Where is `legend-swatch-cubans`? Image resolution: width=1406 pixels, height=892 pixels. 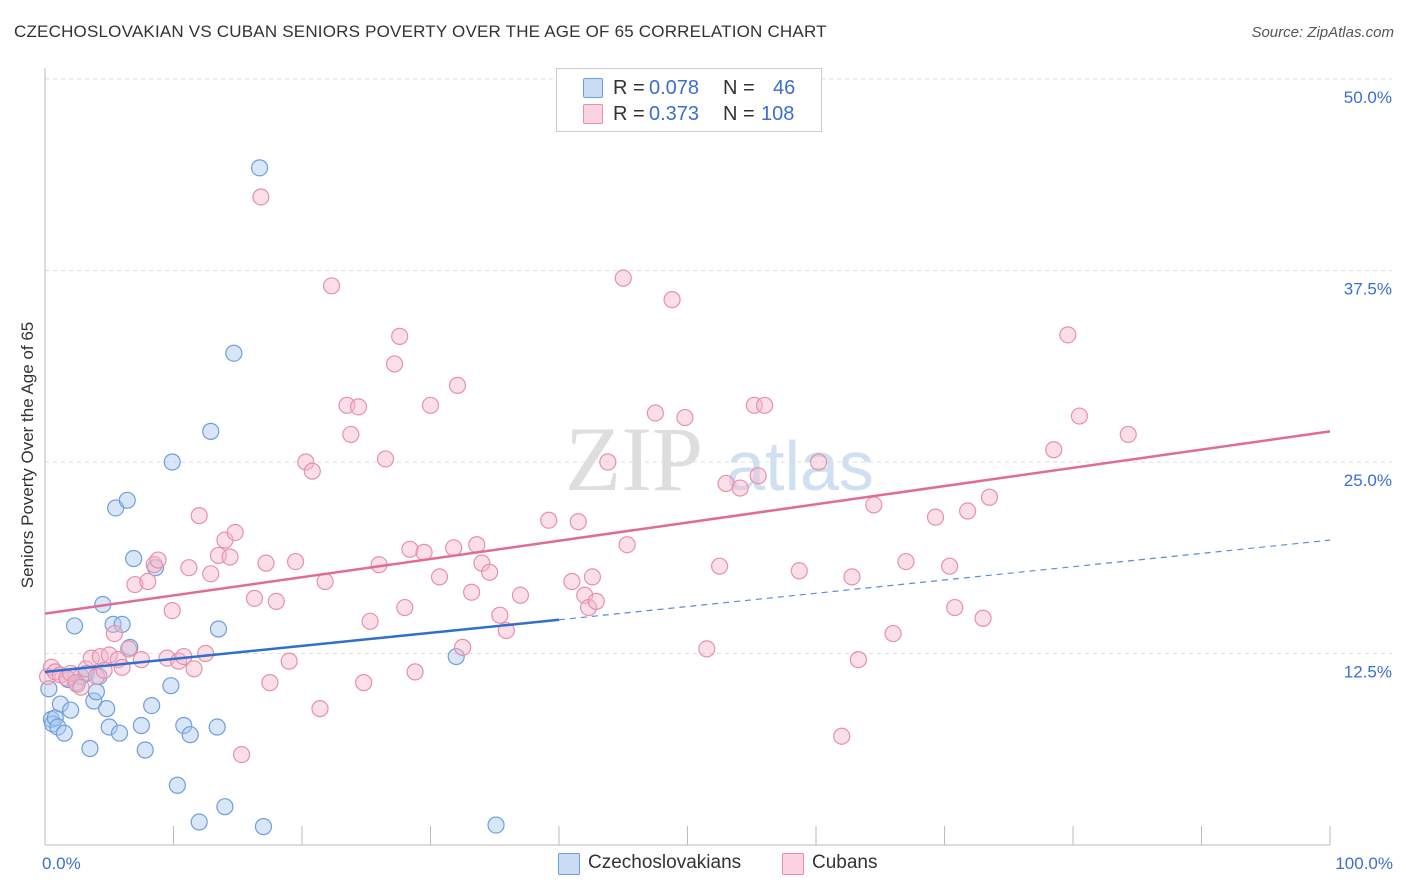 legend-swatch-cubans is located at coordinates (793, 864).